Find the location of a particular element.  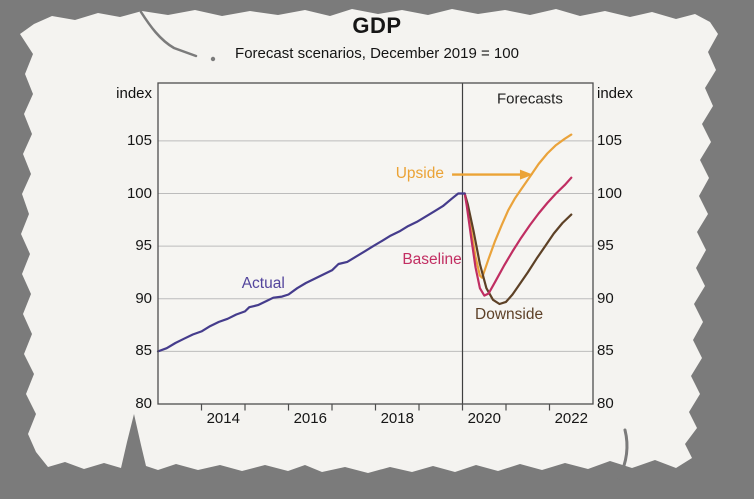

chart-title: GDP is located at coordinates (377, 25).